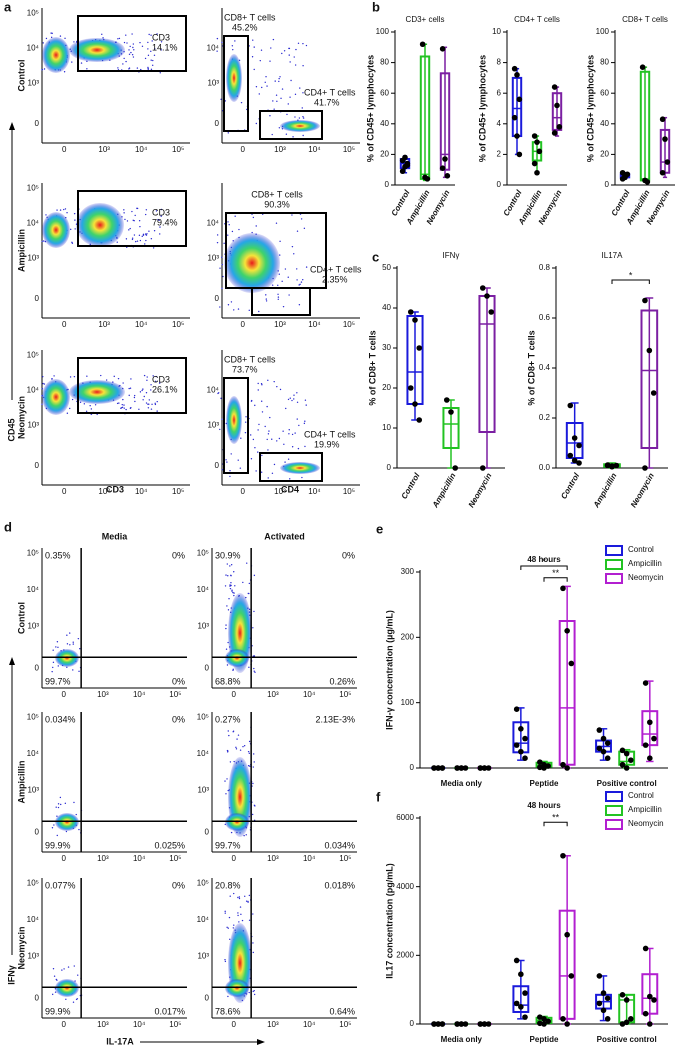 The width and height of the screenshot is (694, 1050). Describe the element at coordinates (384, 154) in the screenshot. I see `y-tick-label: 20` at that location.